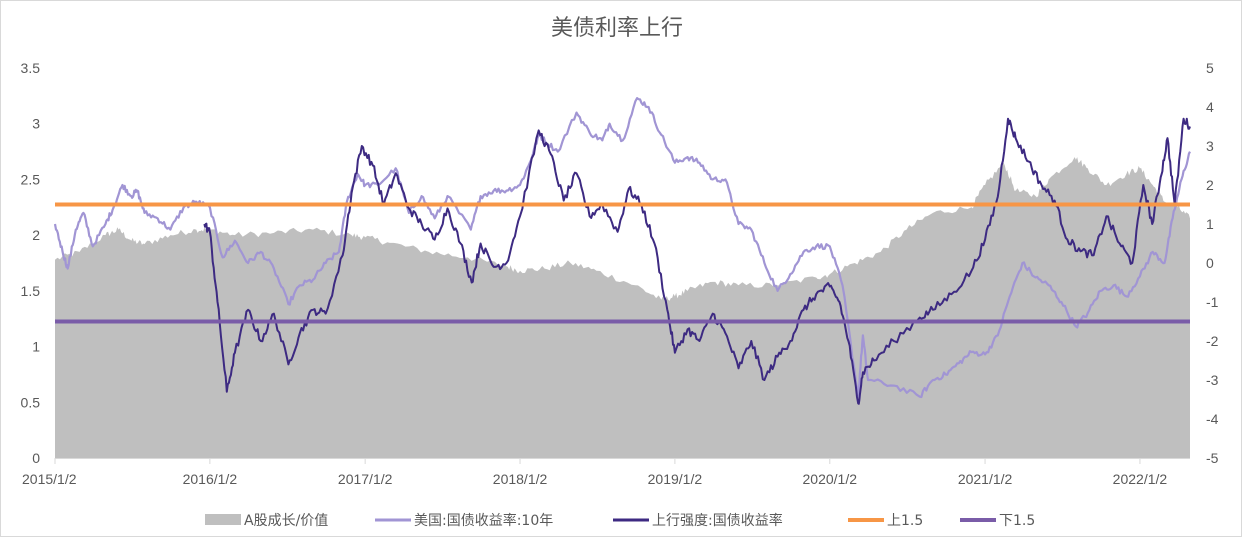  Describe the element at coordinates (675, 479) in the screenshot. I see `x-tick-label: 2019/1/2` at that location.